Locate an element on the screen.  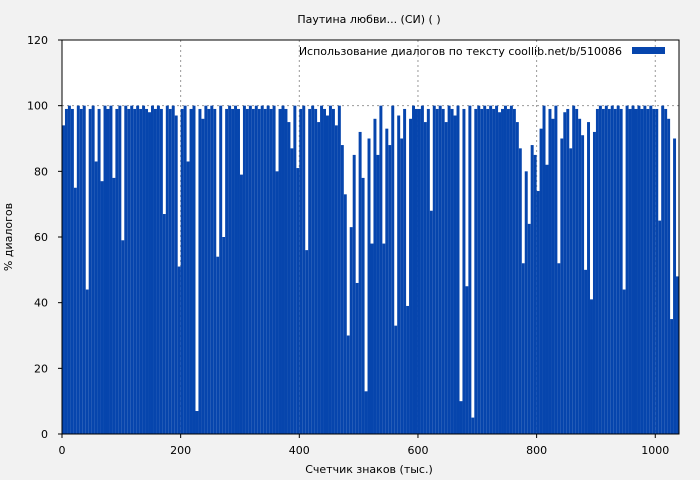
x-tick-label: 400 is located at coordinates (299, 450).